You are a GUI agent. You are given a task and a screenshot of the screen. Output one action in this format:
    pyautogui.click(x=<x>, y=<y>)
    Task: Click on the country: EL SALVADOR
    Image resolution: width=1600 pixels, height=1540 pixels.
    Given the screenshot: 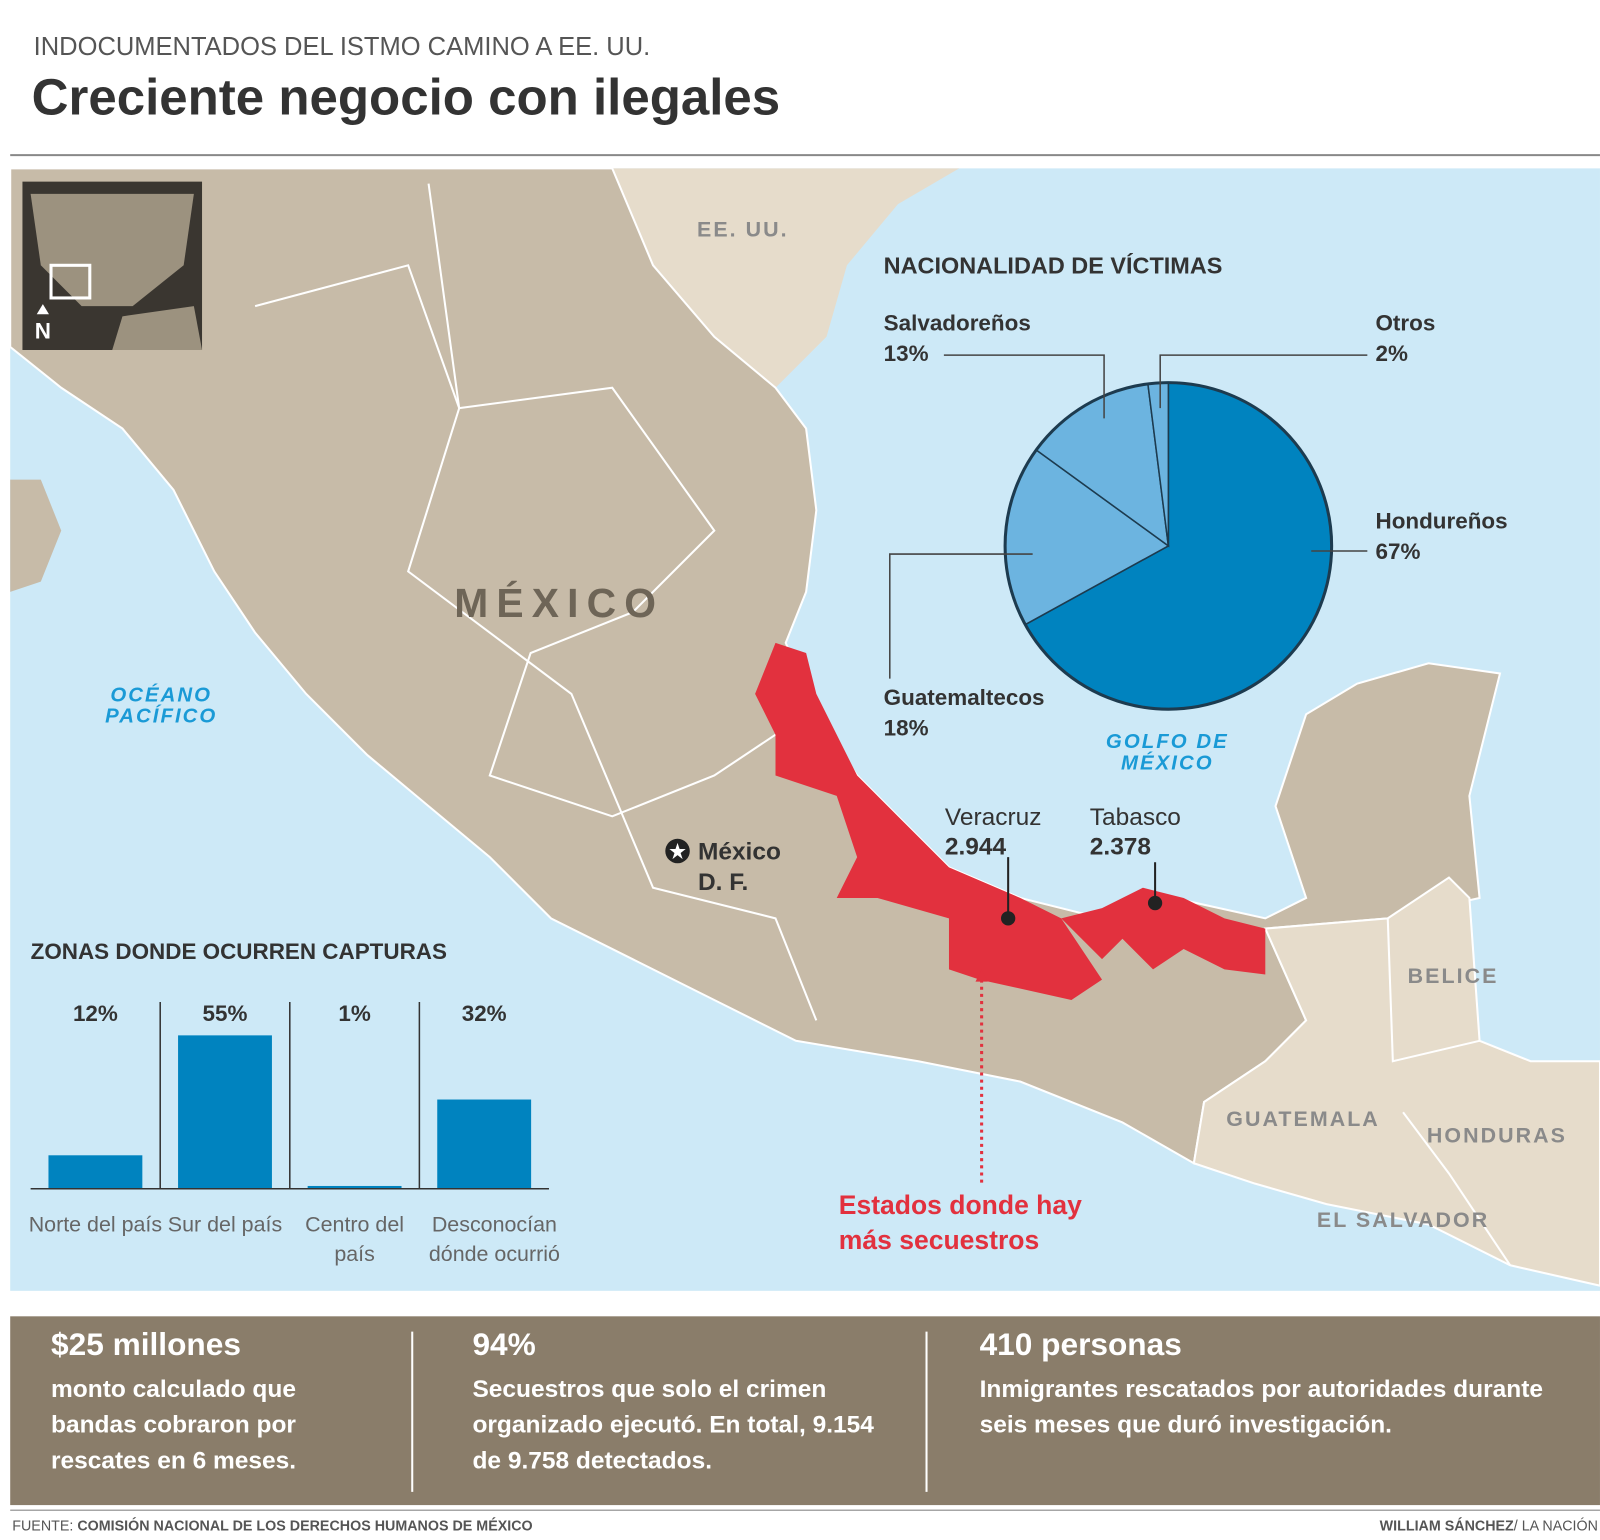 What is the action you would take?
    pyautogui.click(x=1403, y=1220)
    